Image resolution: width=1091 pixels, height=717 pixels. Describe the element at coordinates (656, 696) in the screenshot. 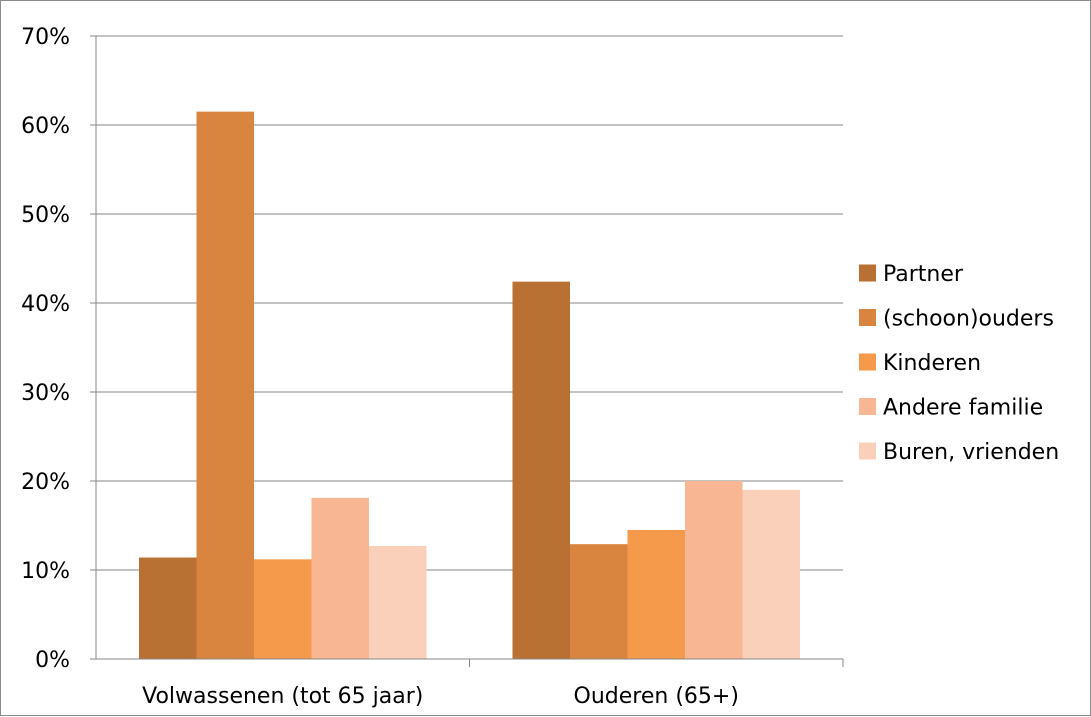

I see `x-tick-label: Ouderen (65+)` at that location.